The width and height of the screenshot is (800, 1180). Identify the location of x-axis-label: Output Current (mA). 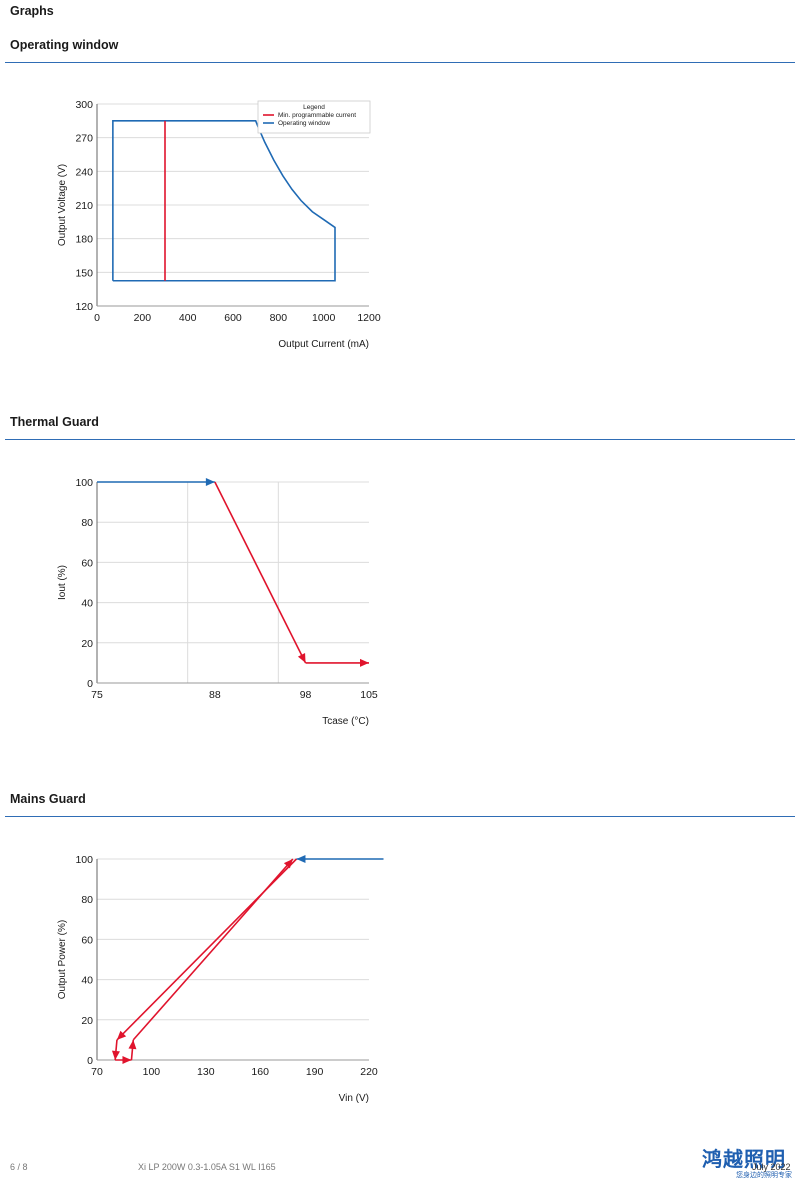
(323, 344).